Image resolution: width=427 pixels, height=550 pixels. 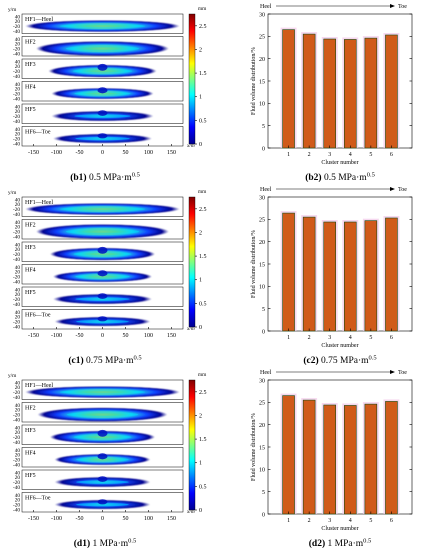 What do you see at coordinates (309, 338) in the screenshot?
I see `x-tick-label: 2` at bounding box center [309, 338].